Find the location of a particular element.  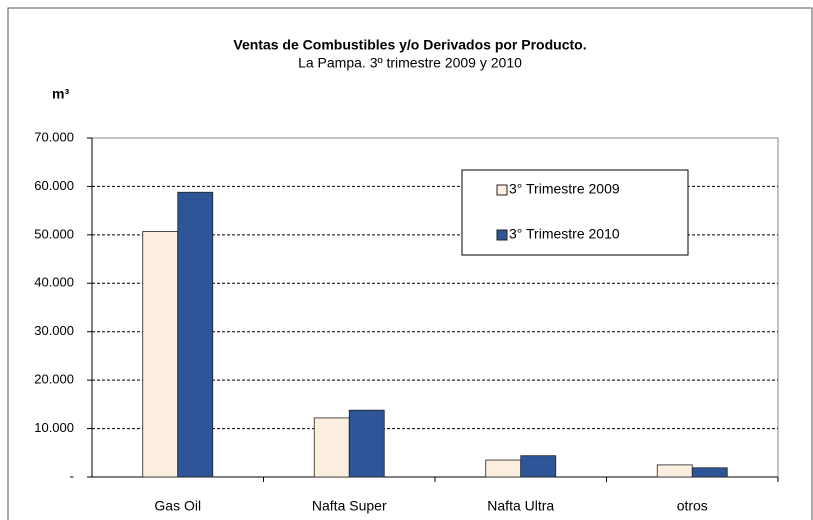

legend-label: 3° Trimestre 2010 is located at coordinates (564, 234).